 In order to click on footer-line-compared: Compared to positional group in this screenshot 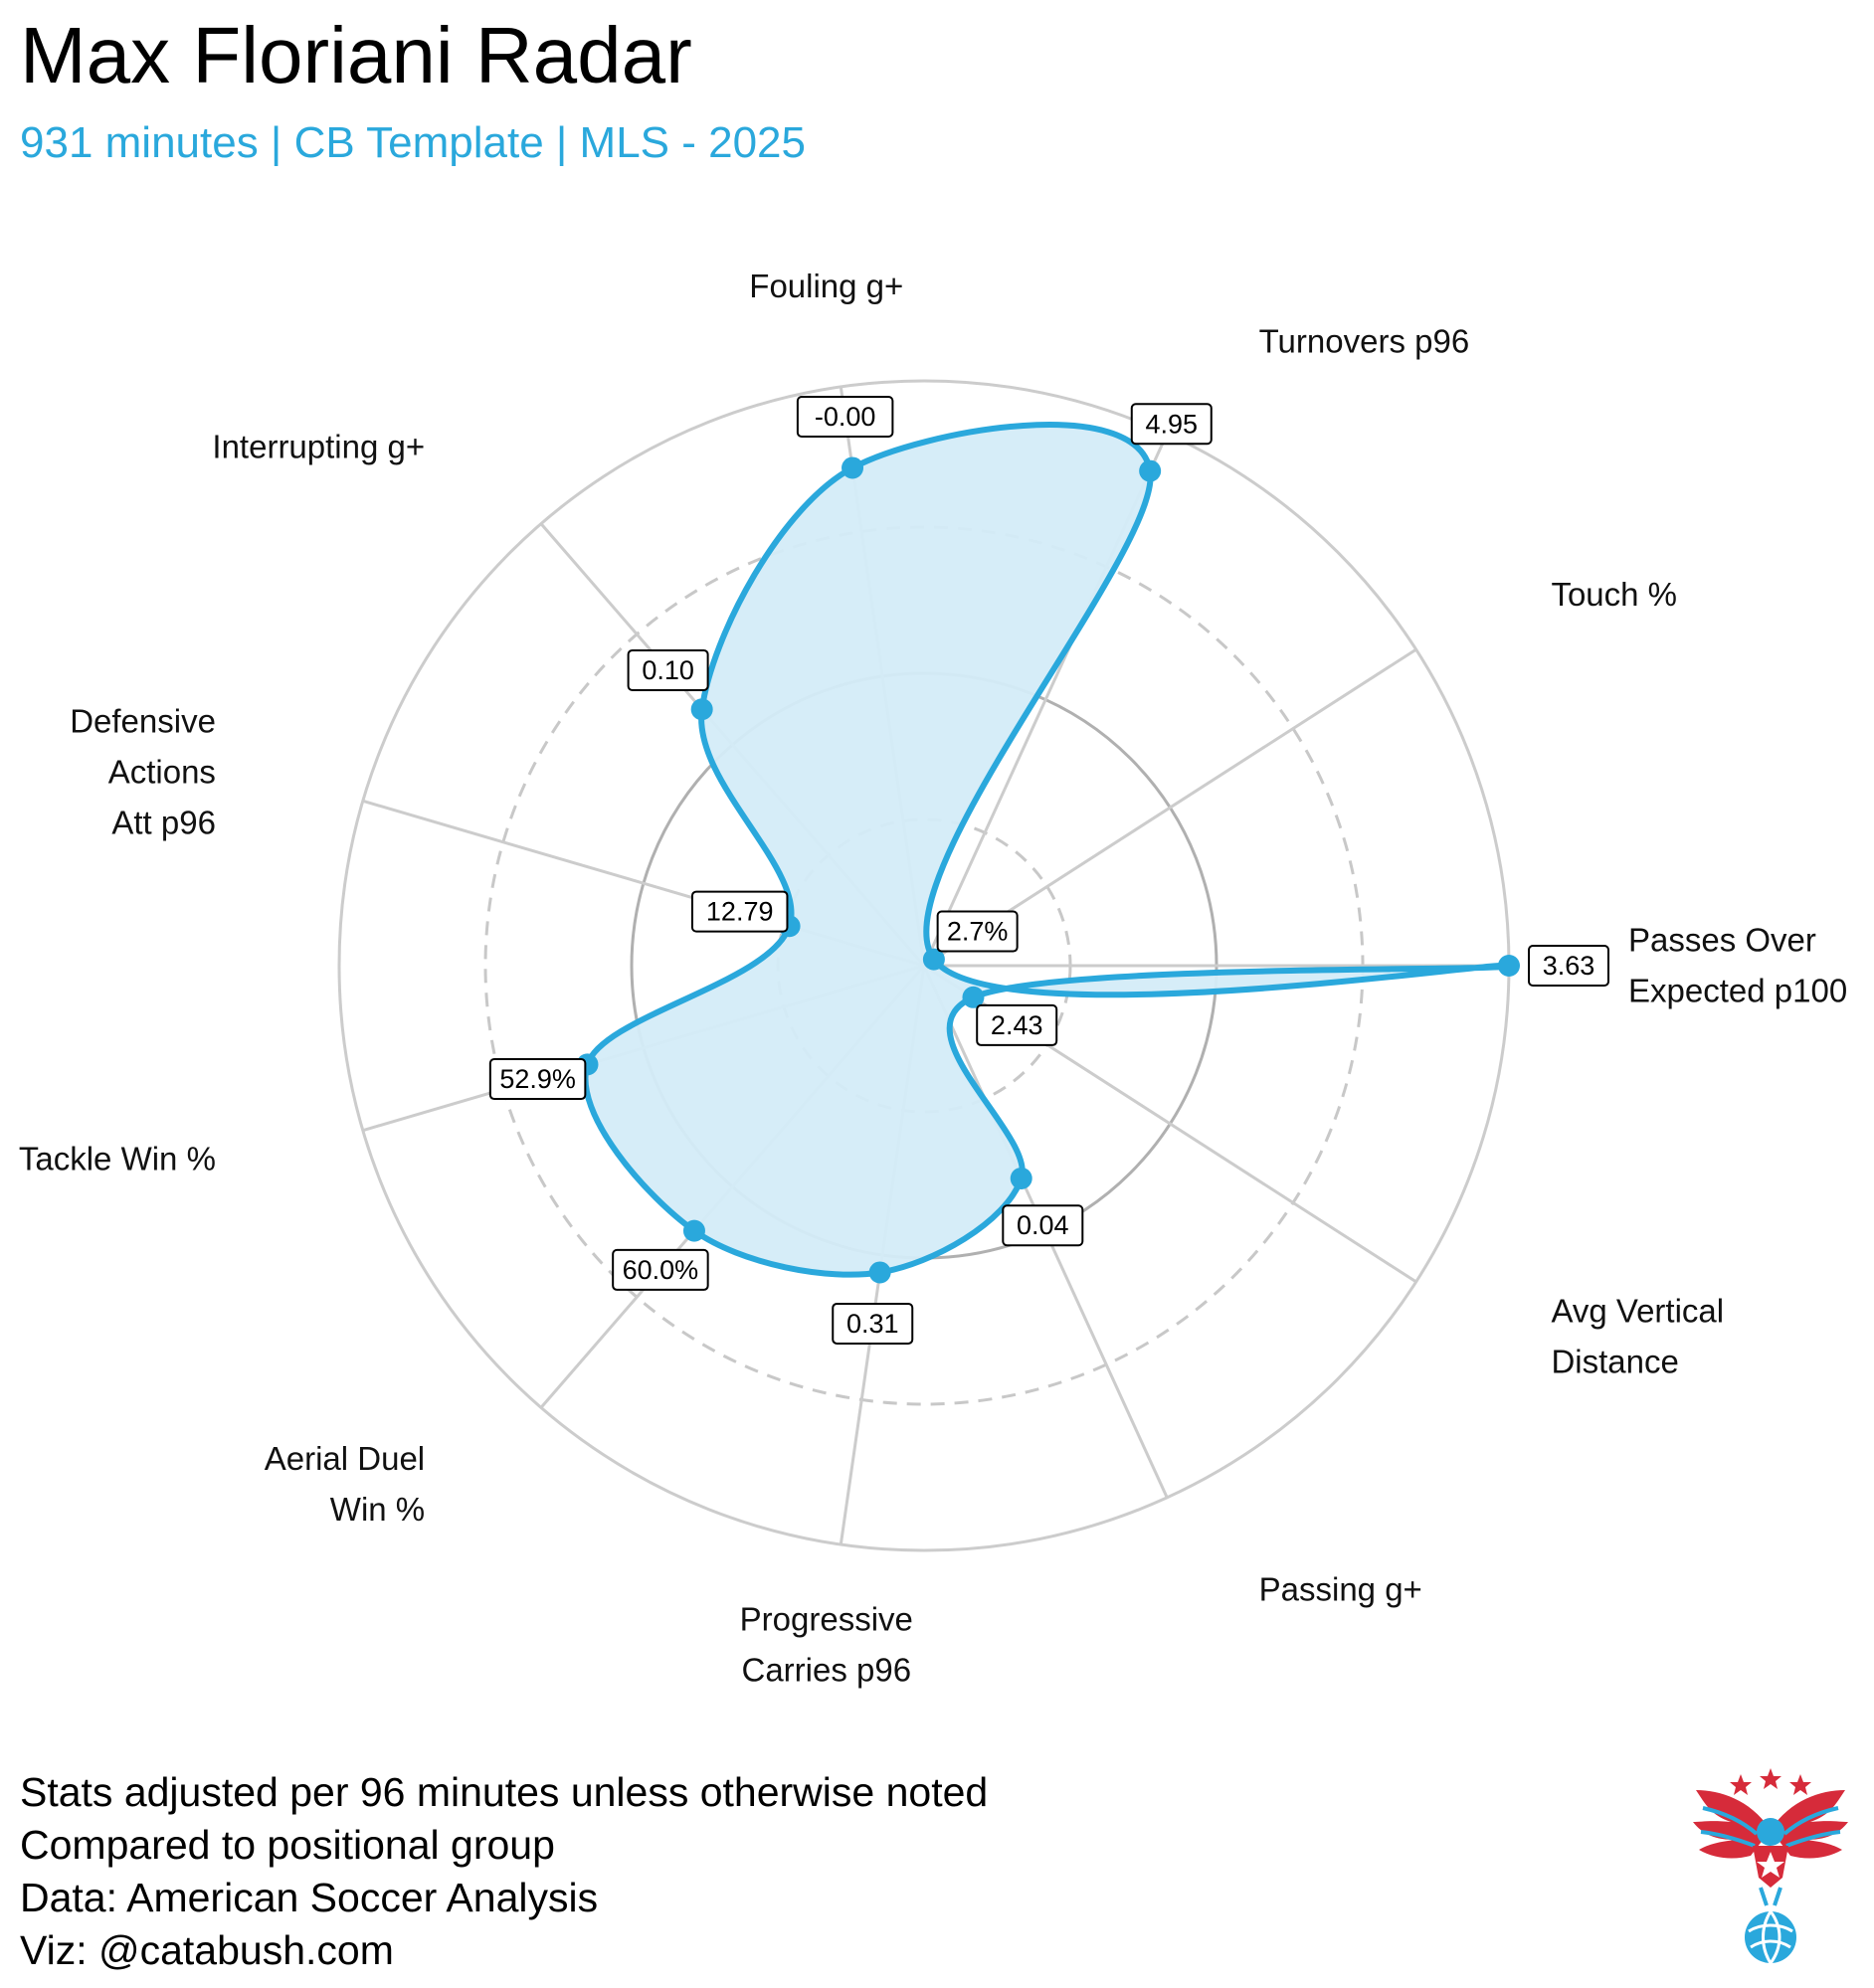, I will do `click(287, 1845)`.